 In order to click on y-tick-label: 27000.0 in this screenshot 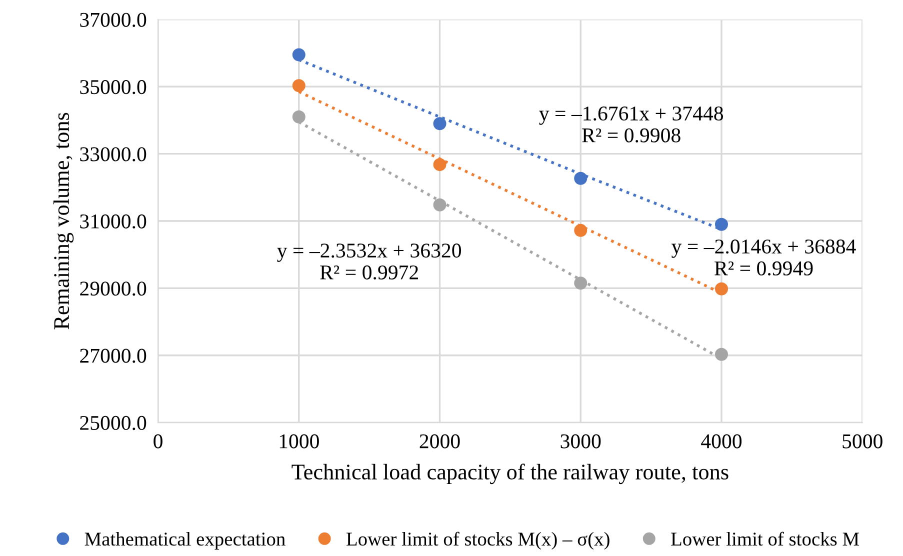, I will do `click(113, 355)`.